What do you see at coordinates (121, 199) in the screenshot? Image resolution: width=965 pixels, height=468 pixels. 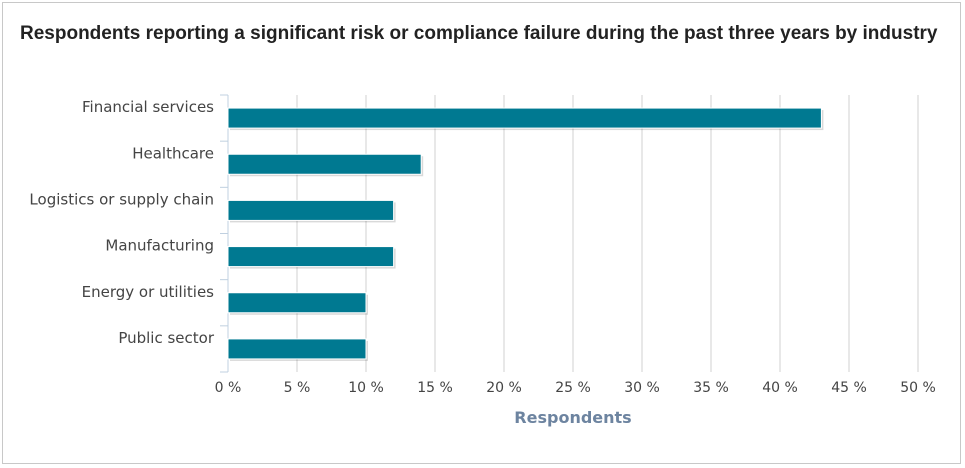 I see `category-label: Logistics or supply chain` at bounding box center [121, 199].